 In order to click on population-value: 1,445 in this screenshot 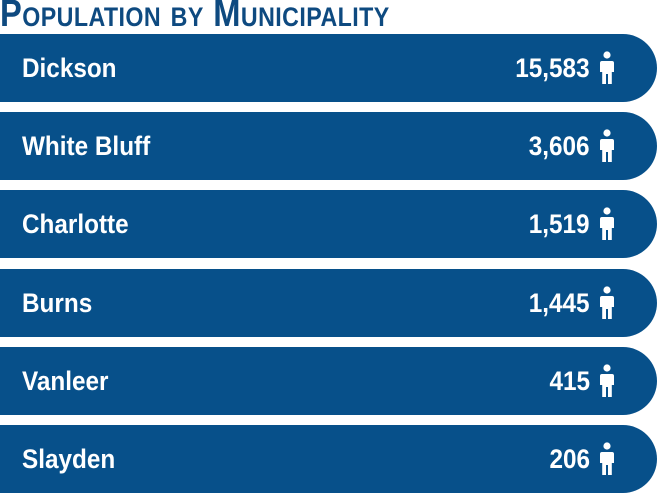, I will do `click(559, 302)`.